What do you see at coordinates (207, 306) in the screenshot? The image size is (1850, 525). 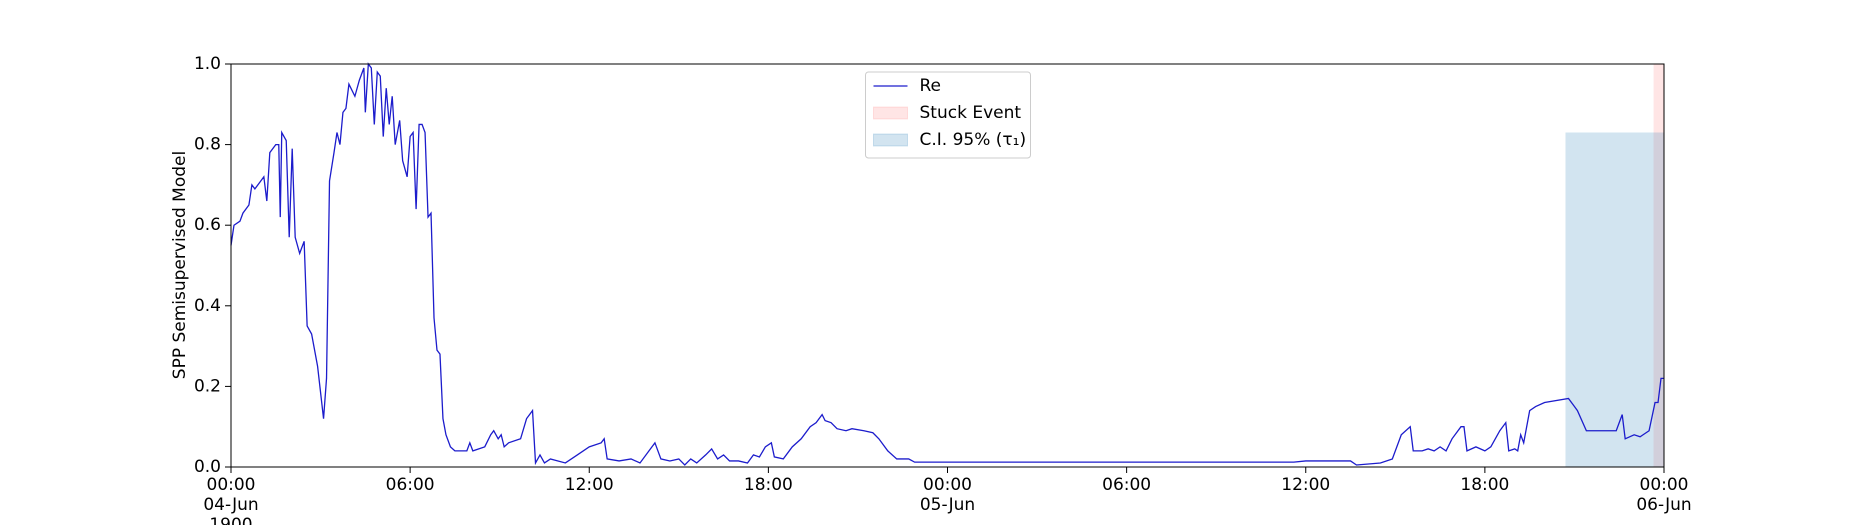 I see `y-tick-label: 0.4` at bounding box center [207, 306].